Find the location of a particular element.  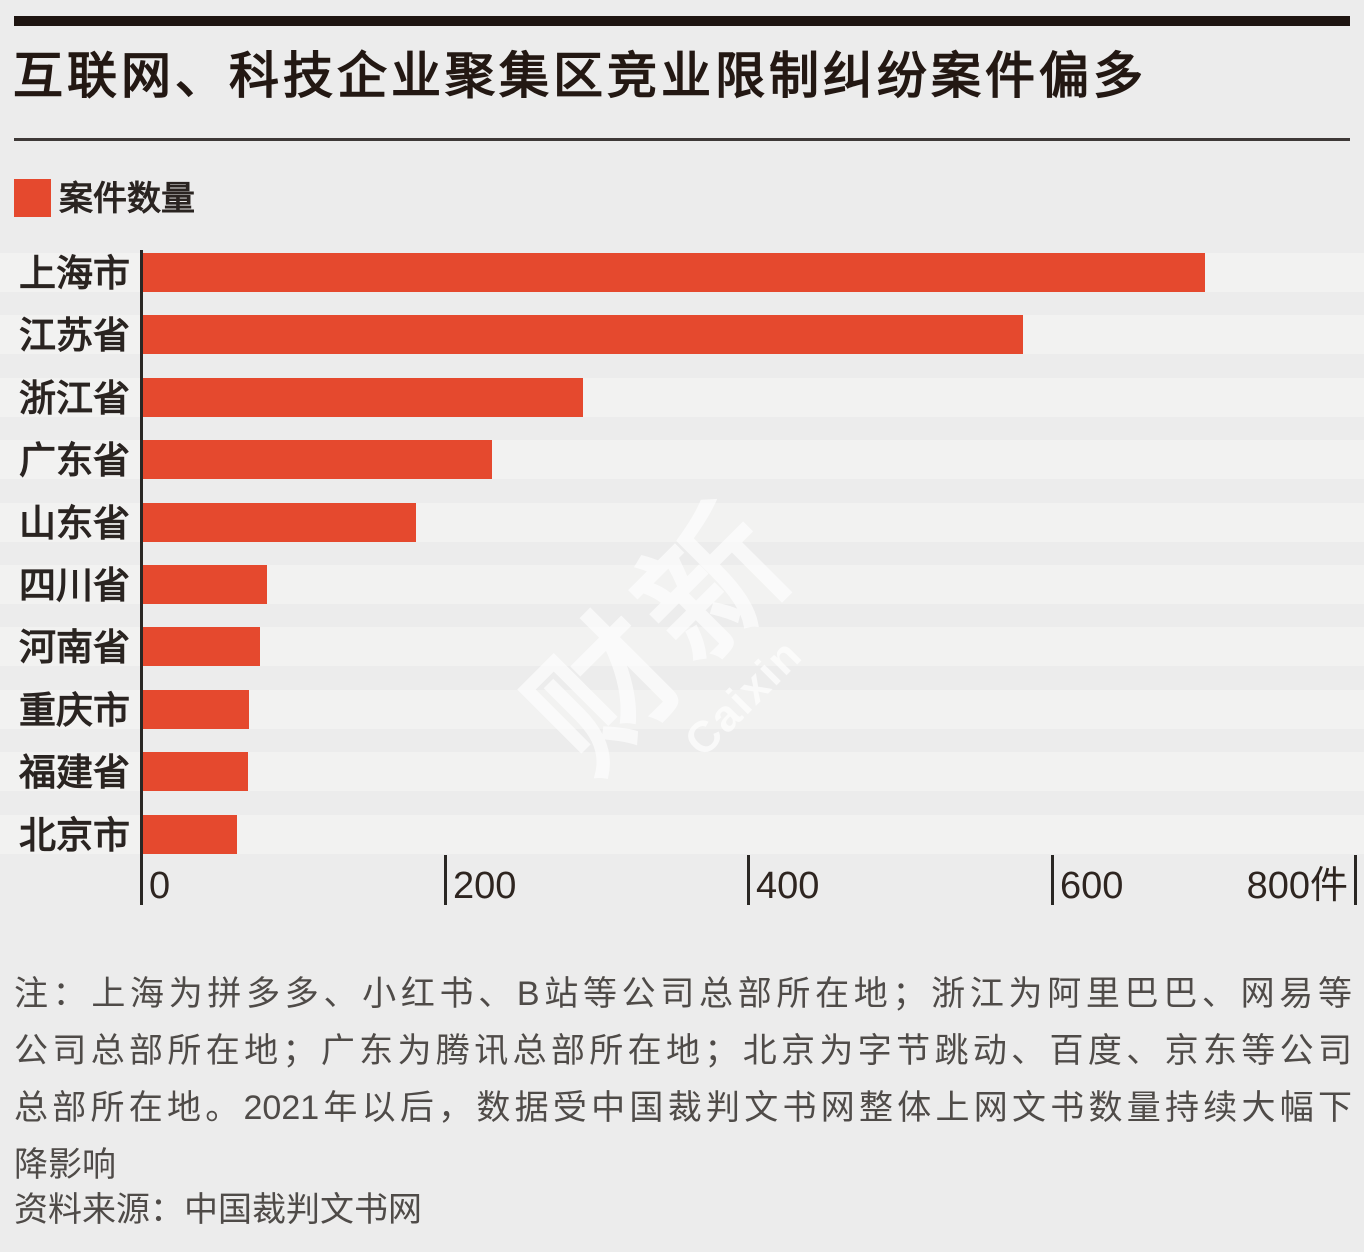

category-label: 山东省 is located at coordinates (74, 523).